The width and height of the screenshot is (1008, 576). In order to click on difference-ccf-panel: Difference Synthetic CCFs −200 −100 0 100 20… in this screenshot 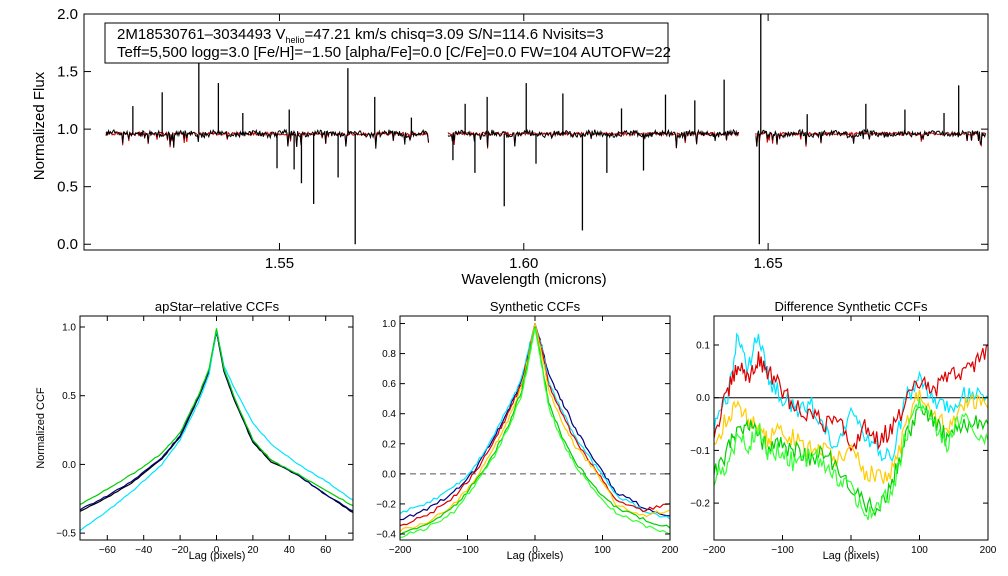, I will do `click(843, 430)`.